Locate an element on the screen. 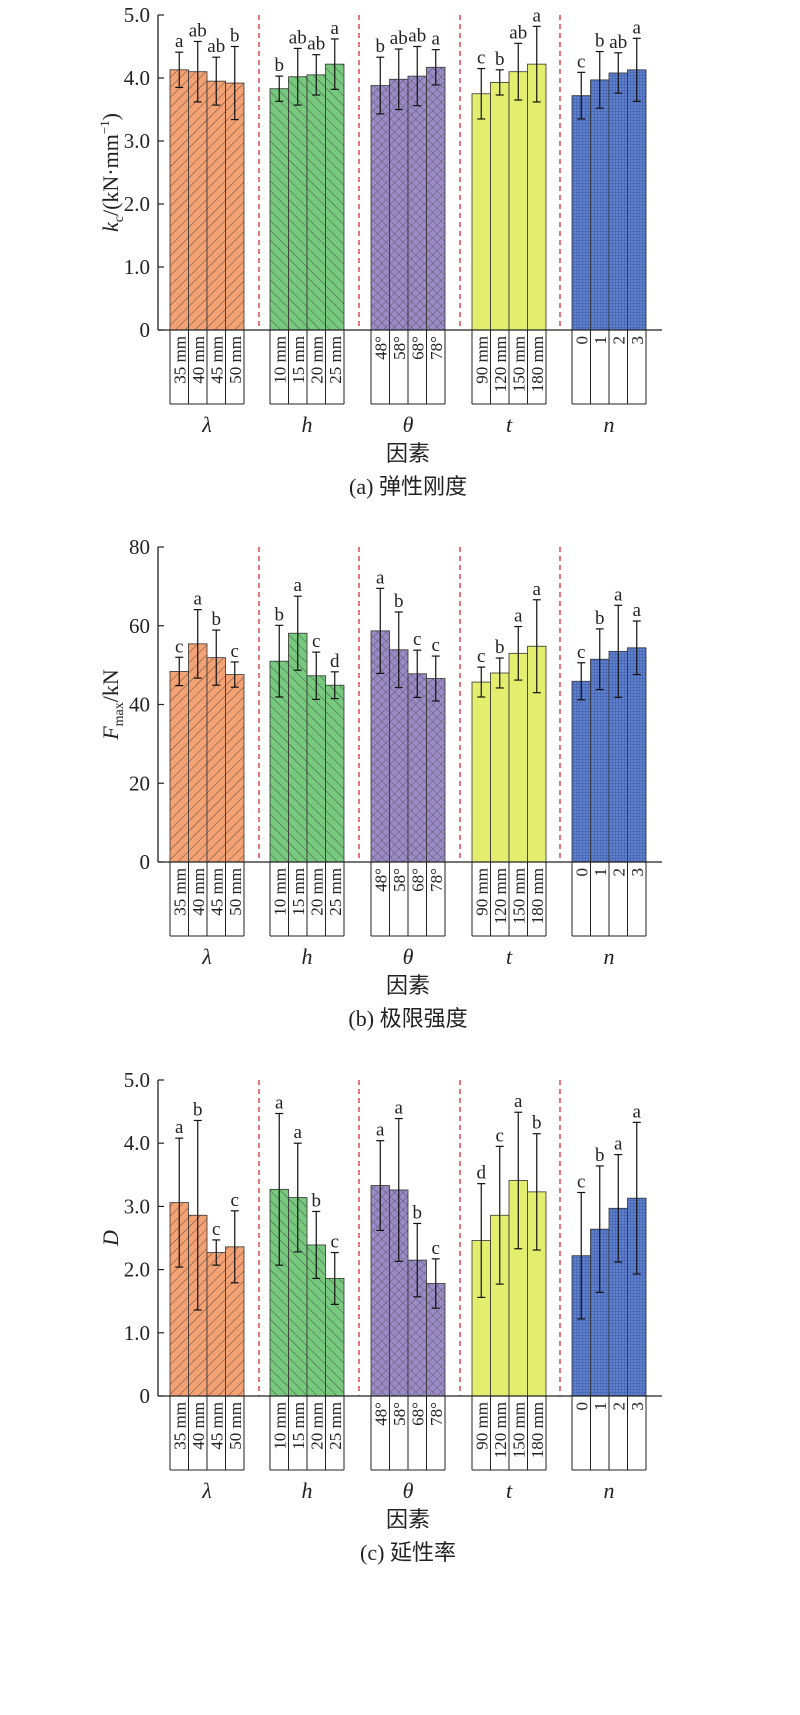 This screenshot has height=1715, width=800. y-tick-label: 2.0 is located at coordinates (137, 1270).